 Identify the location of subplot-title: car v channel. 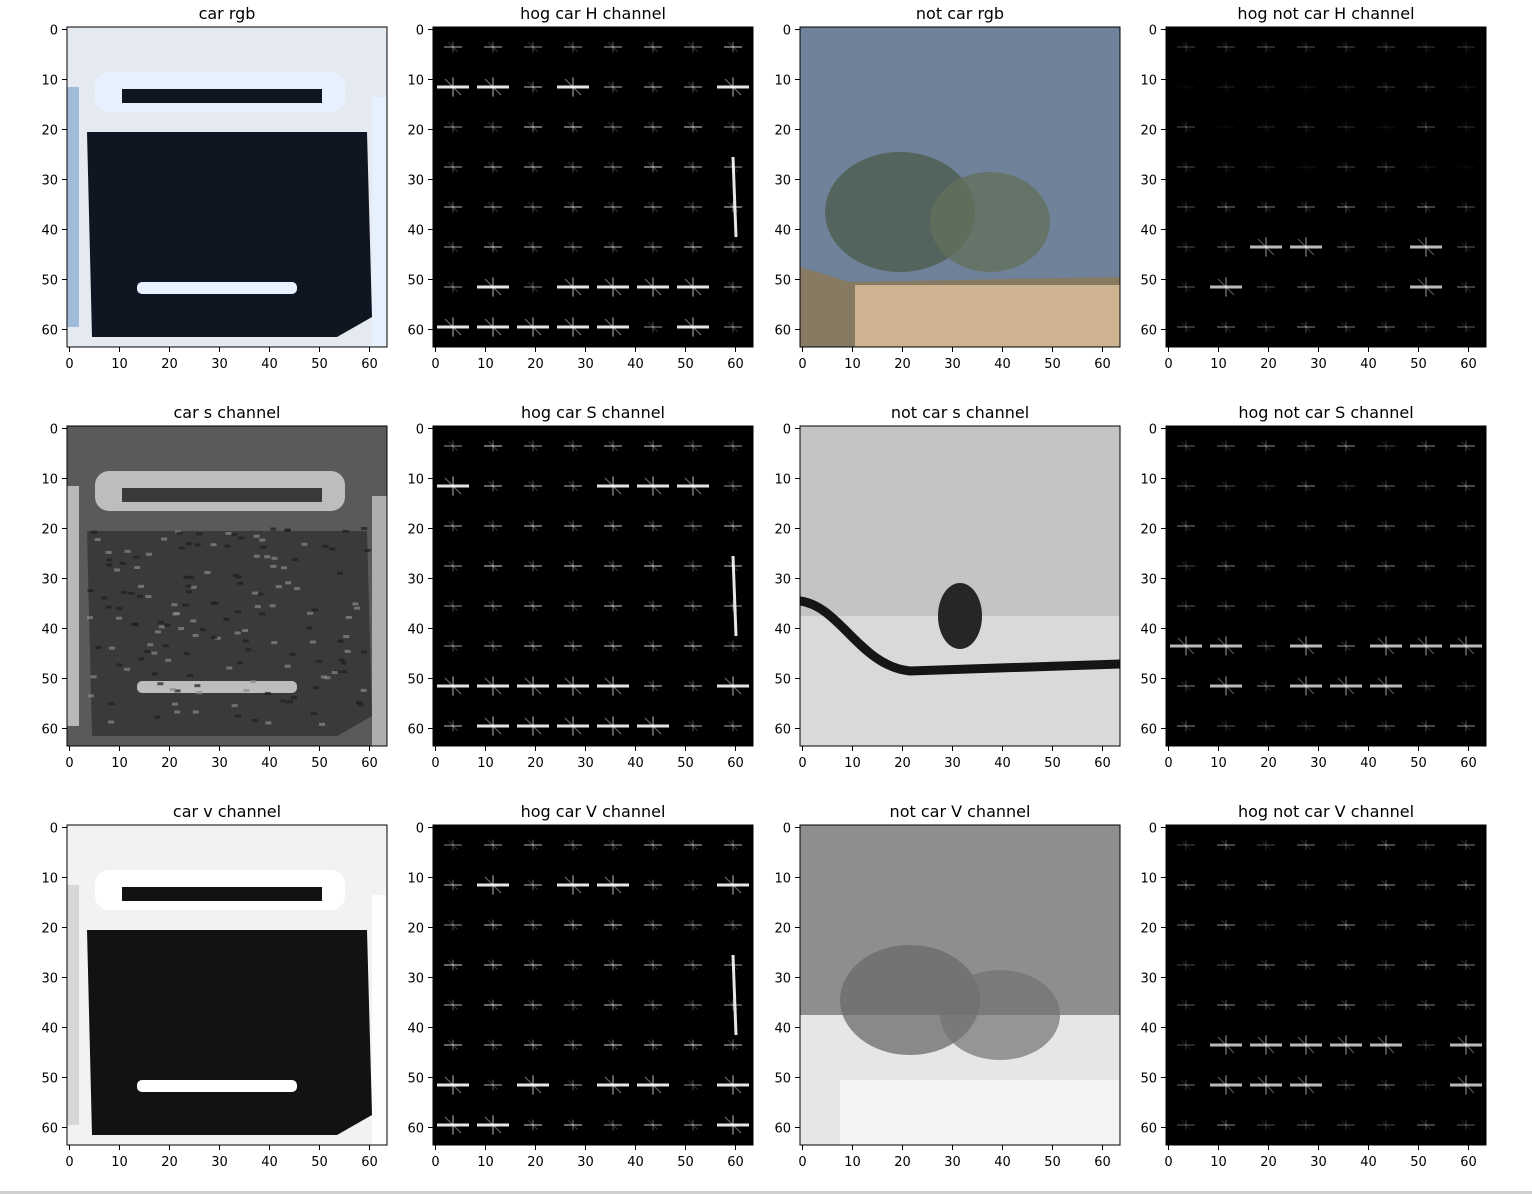
(227, 811).